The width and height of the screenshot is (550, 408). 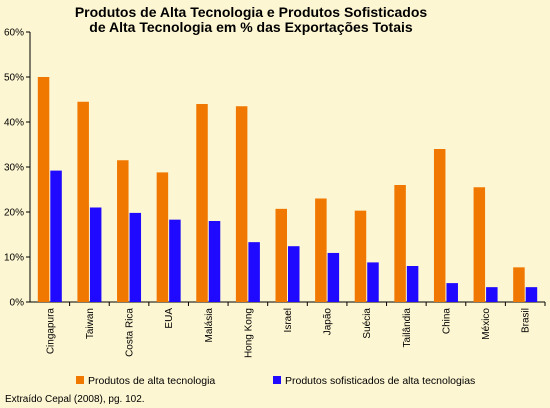 What do you see at coordinates (486, 324) in the screenshot?
I see `x-tick-label: México` at bounding box center [486, 324].